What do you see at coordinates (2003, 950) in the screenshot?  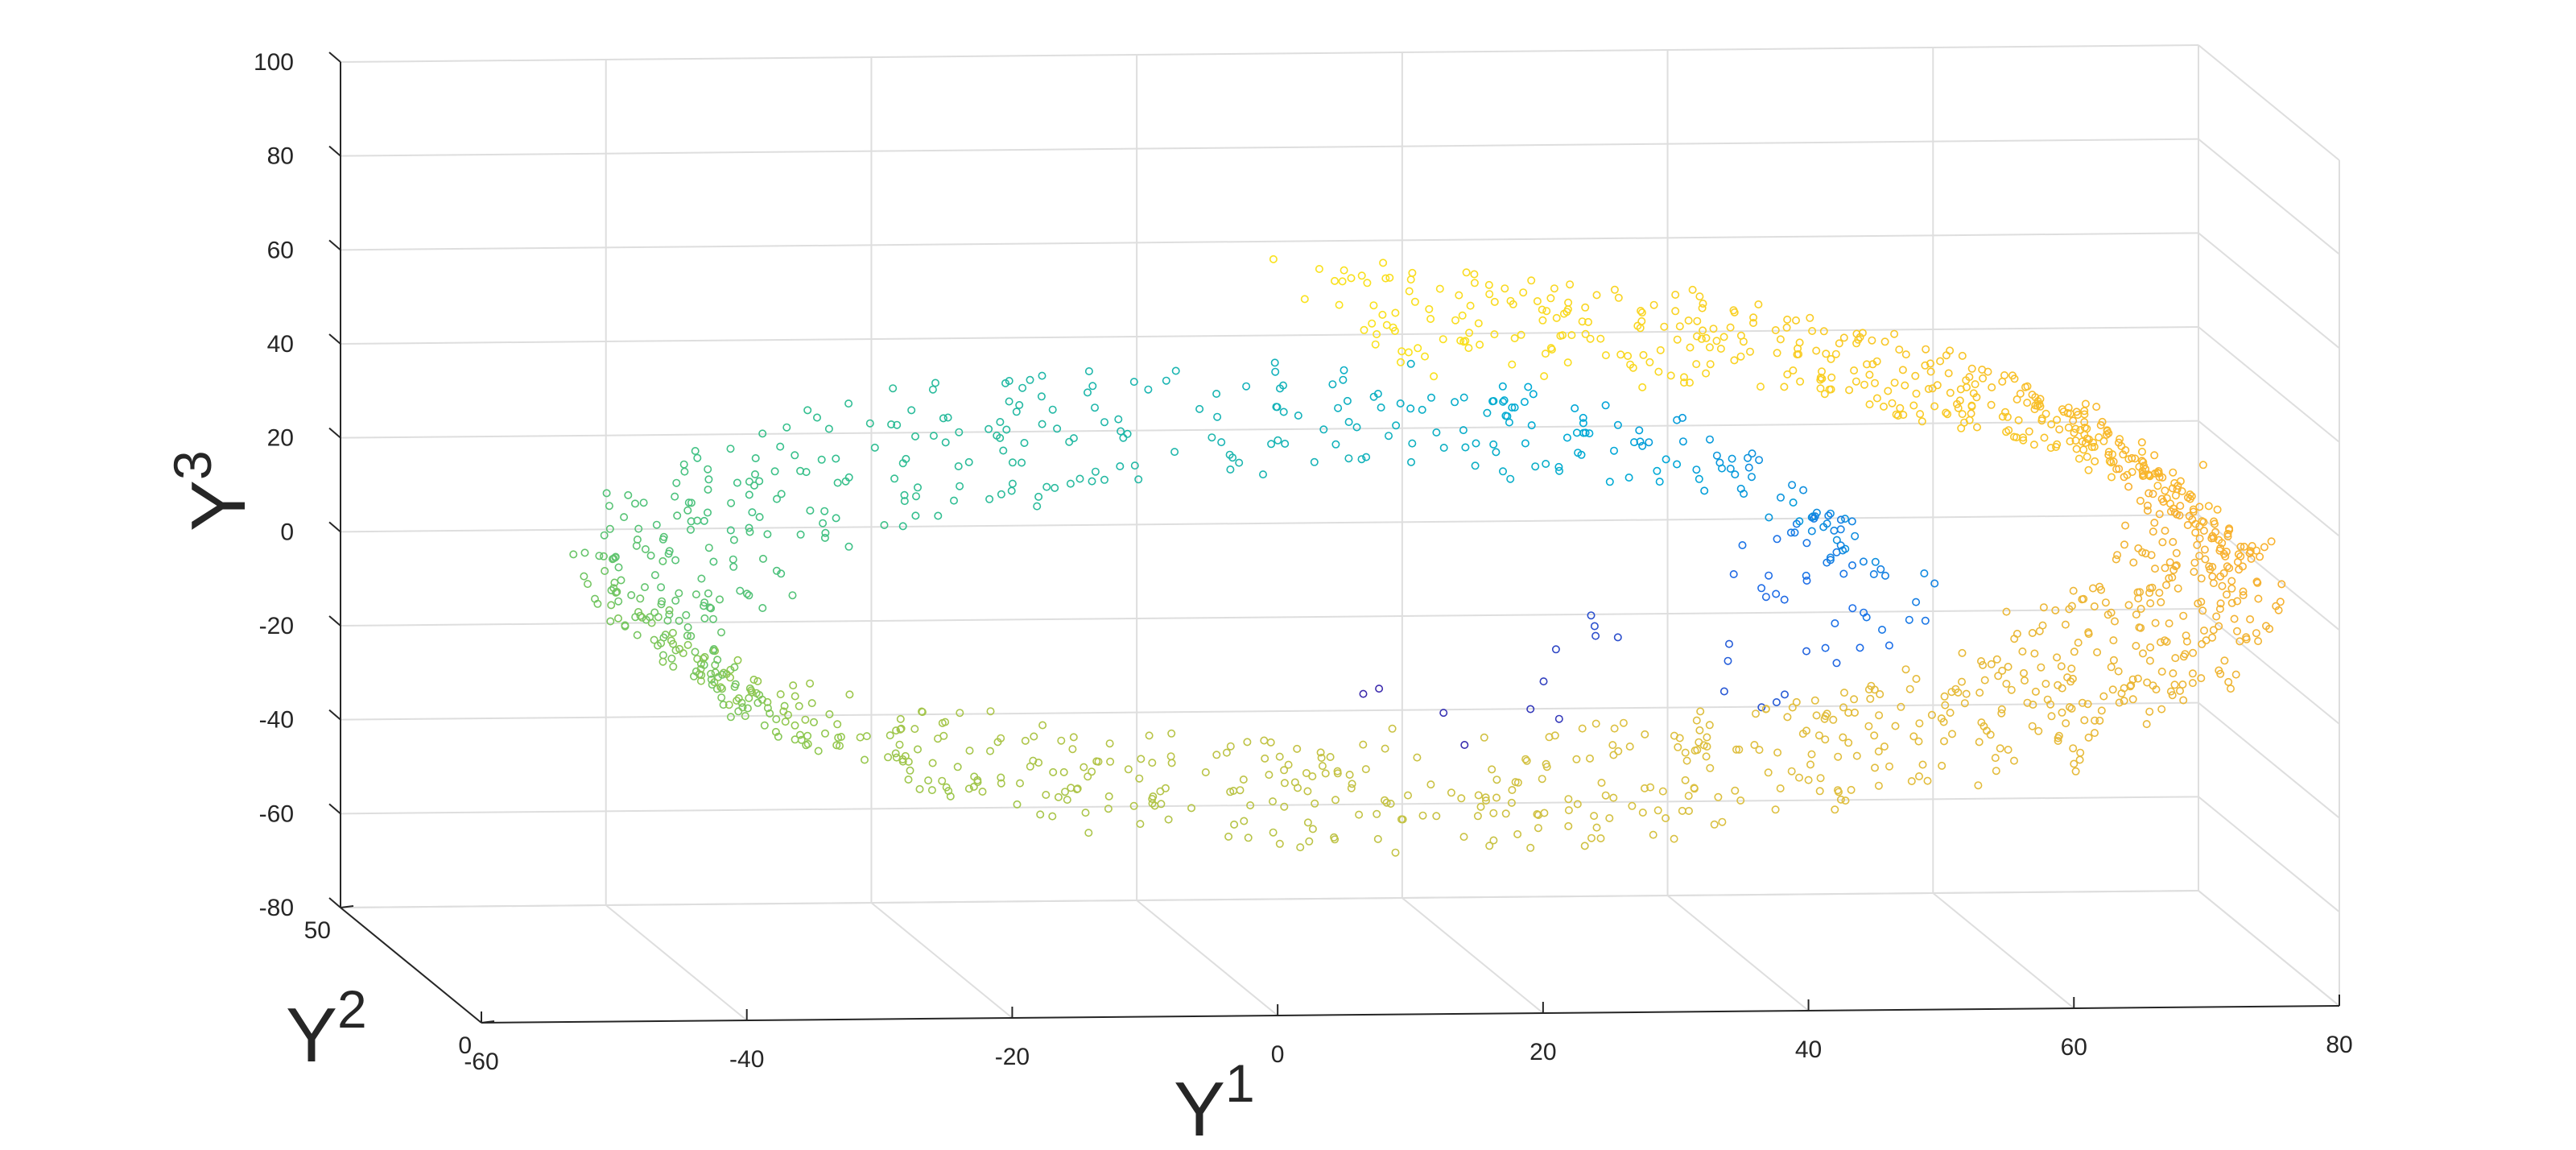 I see `grid-line-floor-x` at bounding box center [2003, 950].